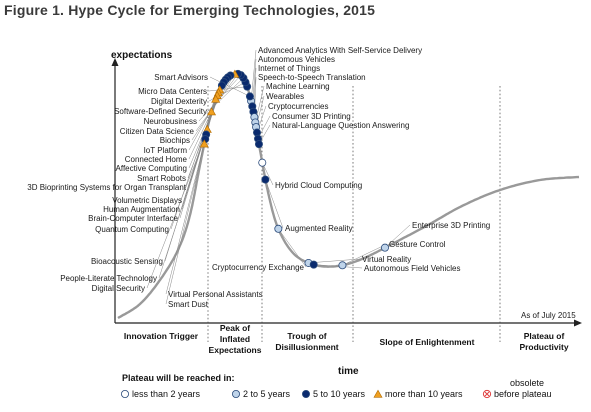  Describe the element at coordinates (179, 101) in the screenshot. I see `label-digital-dexterity: Digital Dexterity` at that location.